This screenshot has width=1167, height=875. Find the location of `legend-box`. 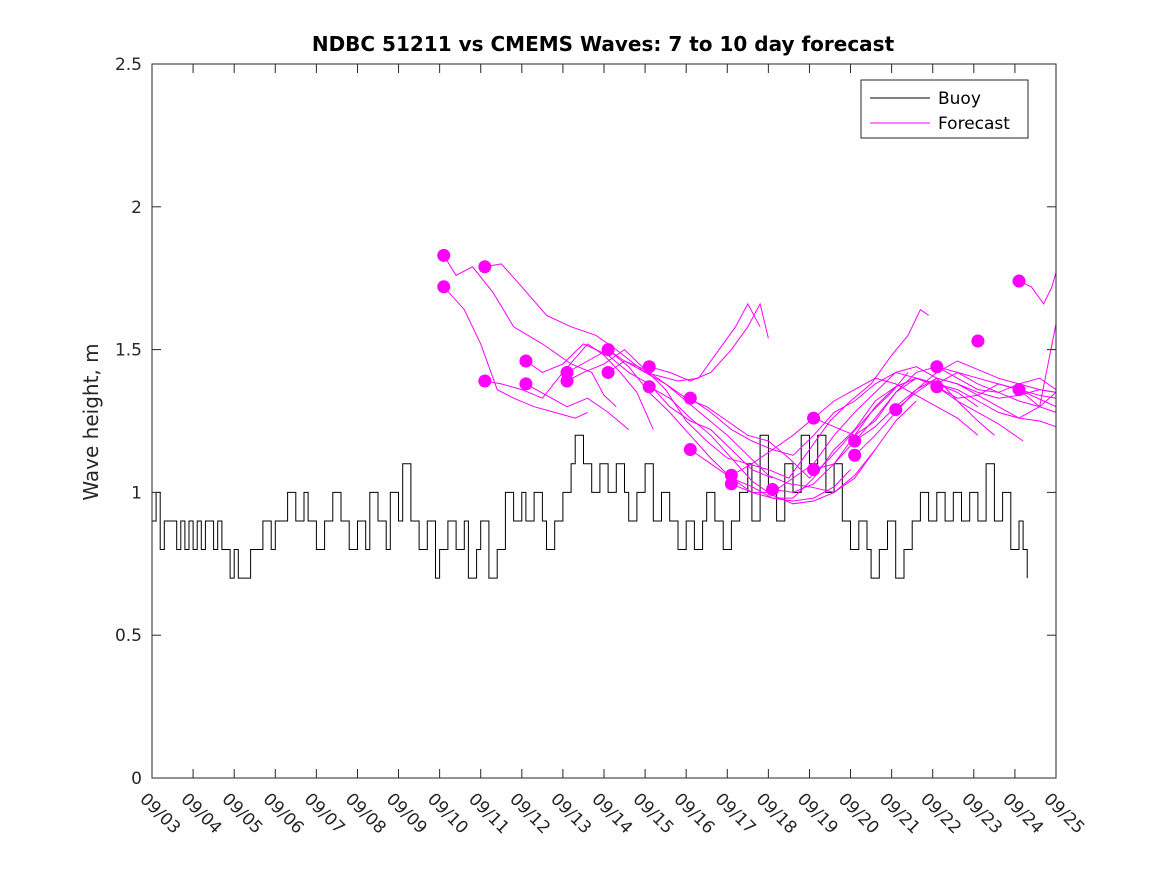

legend-box is located at coordinates (944, 109).